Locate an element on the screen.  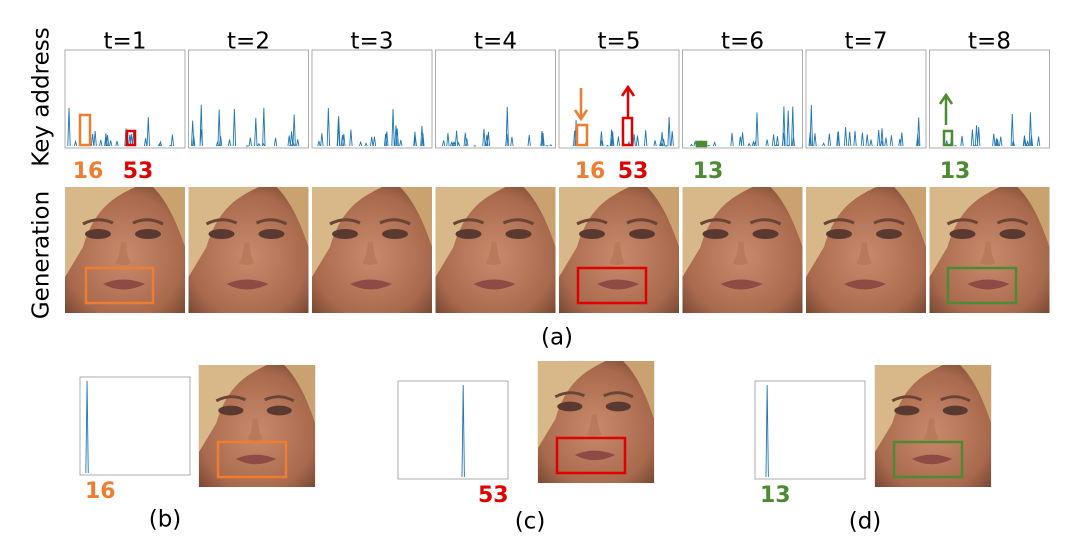
caption: (c) is located at coordinates (530, 522).